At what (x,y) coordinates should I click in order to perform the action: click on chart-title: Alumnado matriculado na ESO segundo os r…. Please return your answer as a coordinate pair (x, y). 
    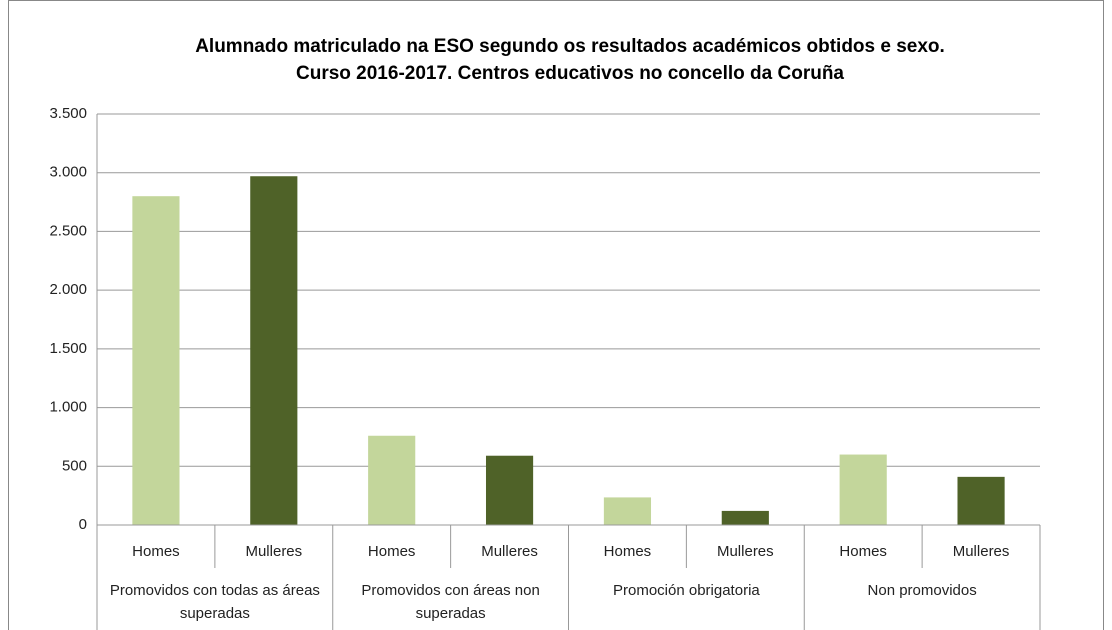
    Looking at the image, I should click on (570, 46).